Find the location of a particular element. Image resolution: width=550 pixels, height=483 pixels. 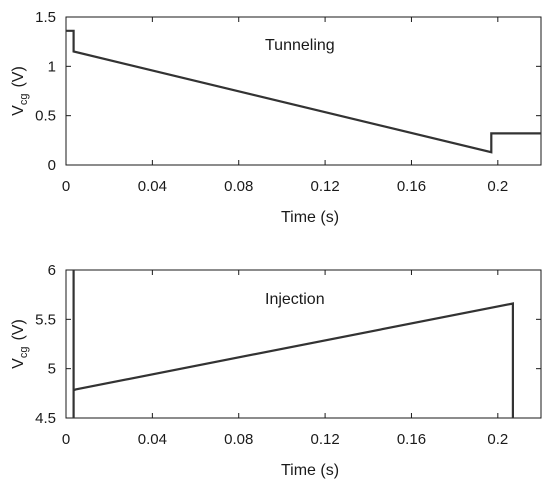

y-tick-labels: 0 0.5 1 1.5 is located at coordinates (45, 91).